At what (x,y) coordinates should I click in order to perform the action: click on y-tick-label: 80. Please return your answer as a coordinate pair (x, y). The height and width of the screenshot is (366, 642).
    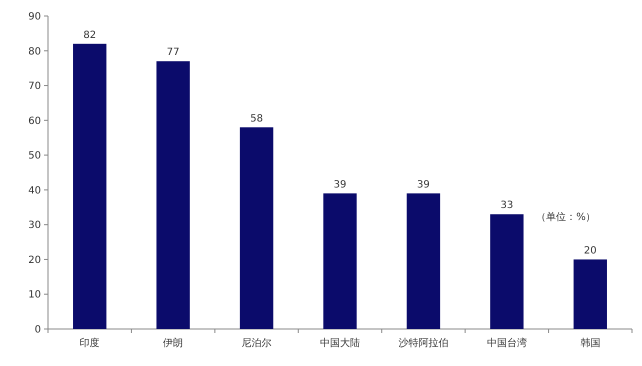
    Looking at the image, I should click on (34, 52).